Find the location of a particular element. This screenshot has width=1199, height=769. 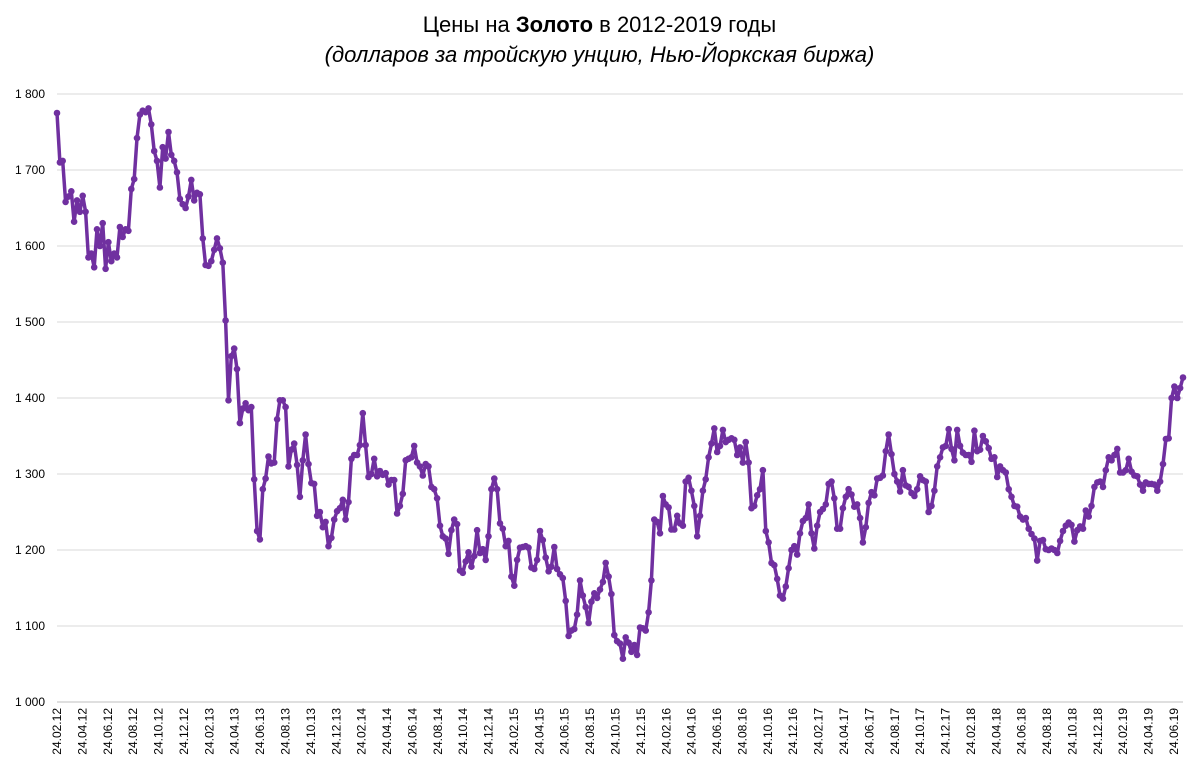

x-tick-label: 24.06.16 is located at coordinates (717, 731).